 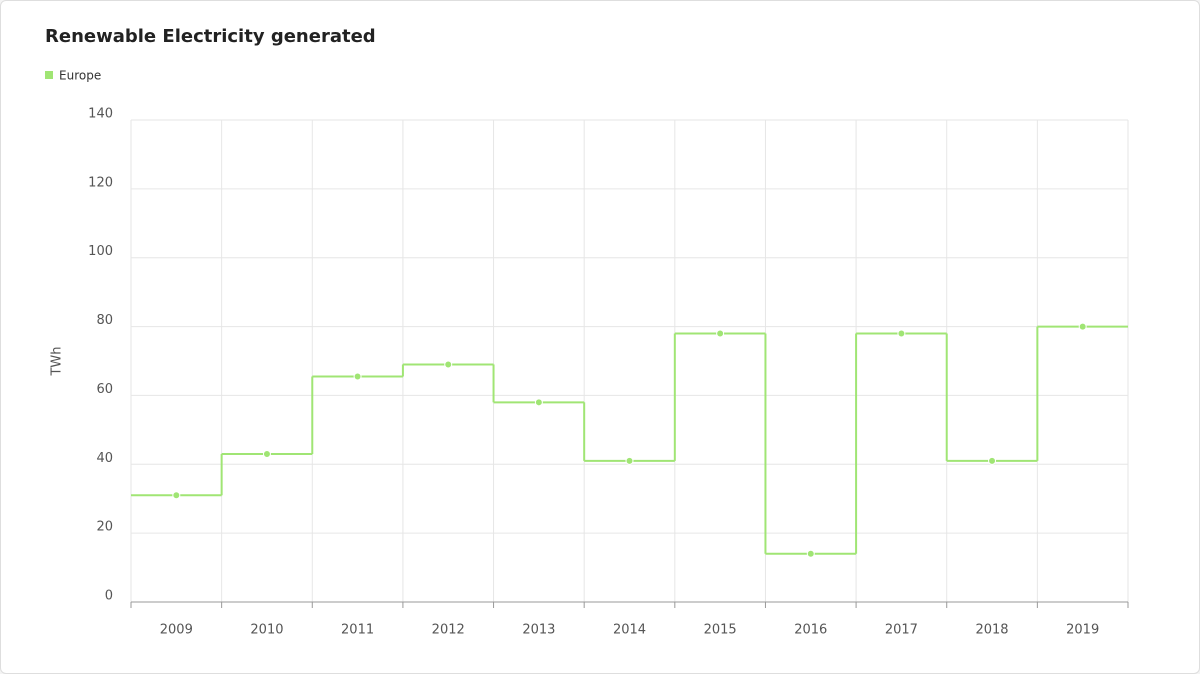 What do you see at coordinates (991, 630) in the screenshot?
I see `x-tick-label: 2018` at bounding box center [991, 630].